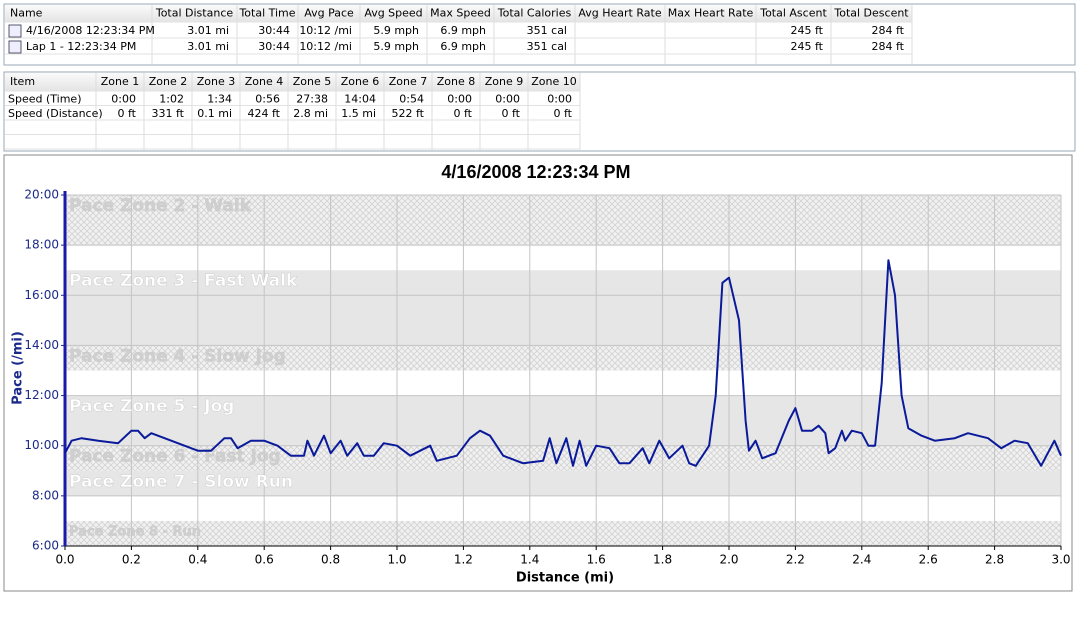 The height and width of the screenshot is (641, 1079). I want to click on x-tick-label: 1.2, so click(463, 560).